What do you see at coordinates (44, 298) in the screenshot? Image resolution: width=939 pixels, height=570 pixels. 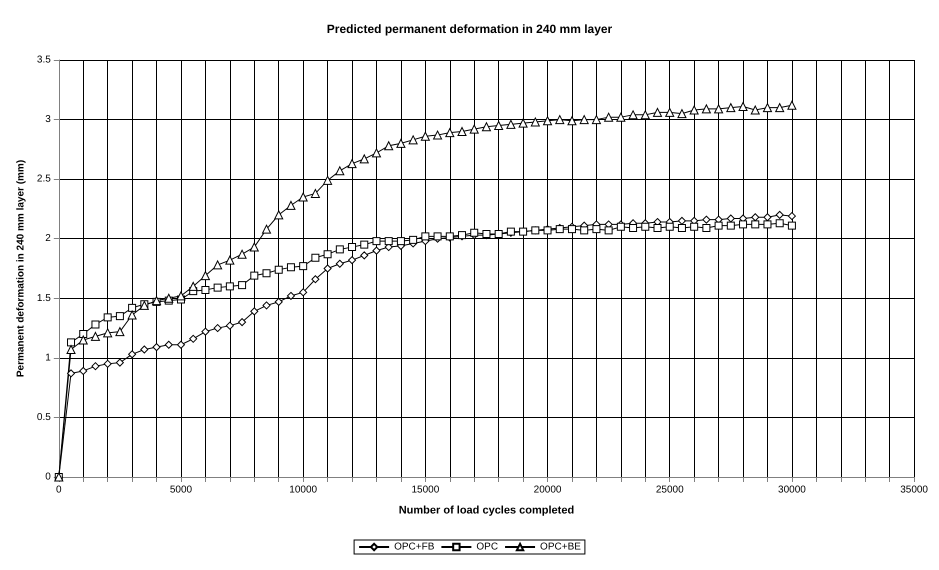 I see `y-tick-label: 1.5` at bounding box center [44, 298].